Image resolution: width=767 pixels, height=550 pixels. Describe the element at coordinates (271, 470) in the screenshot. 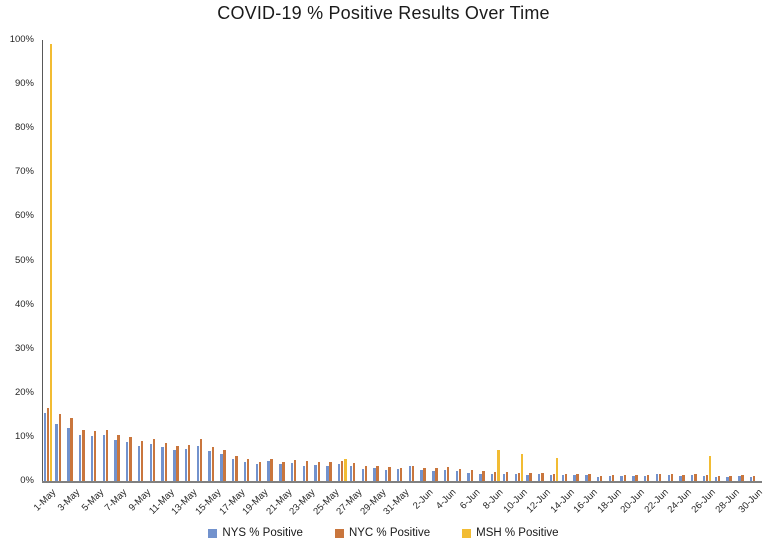

I see `bar-nyc-20-May` at that location.